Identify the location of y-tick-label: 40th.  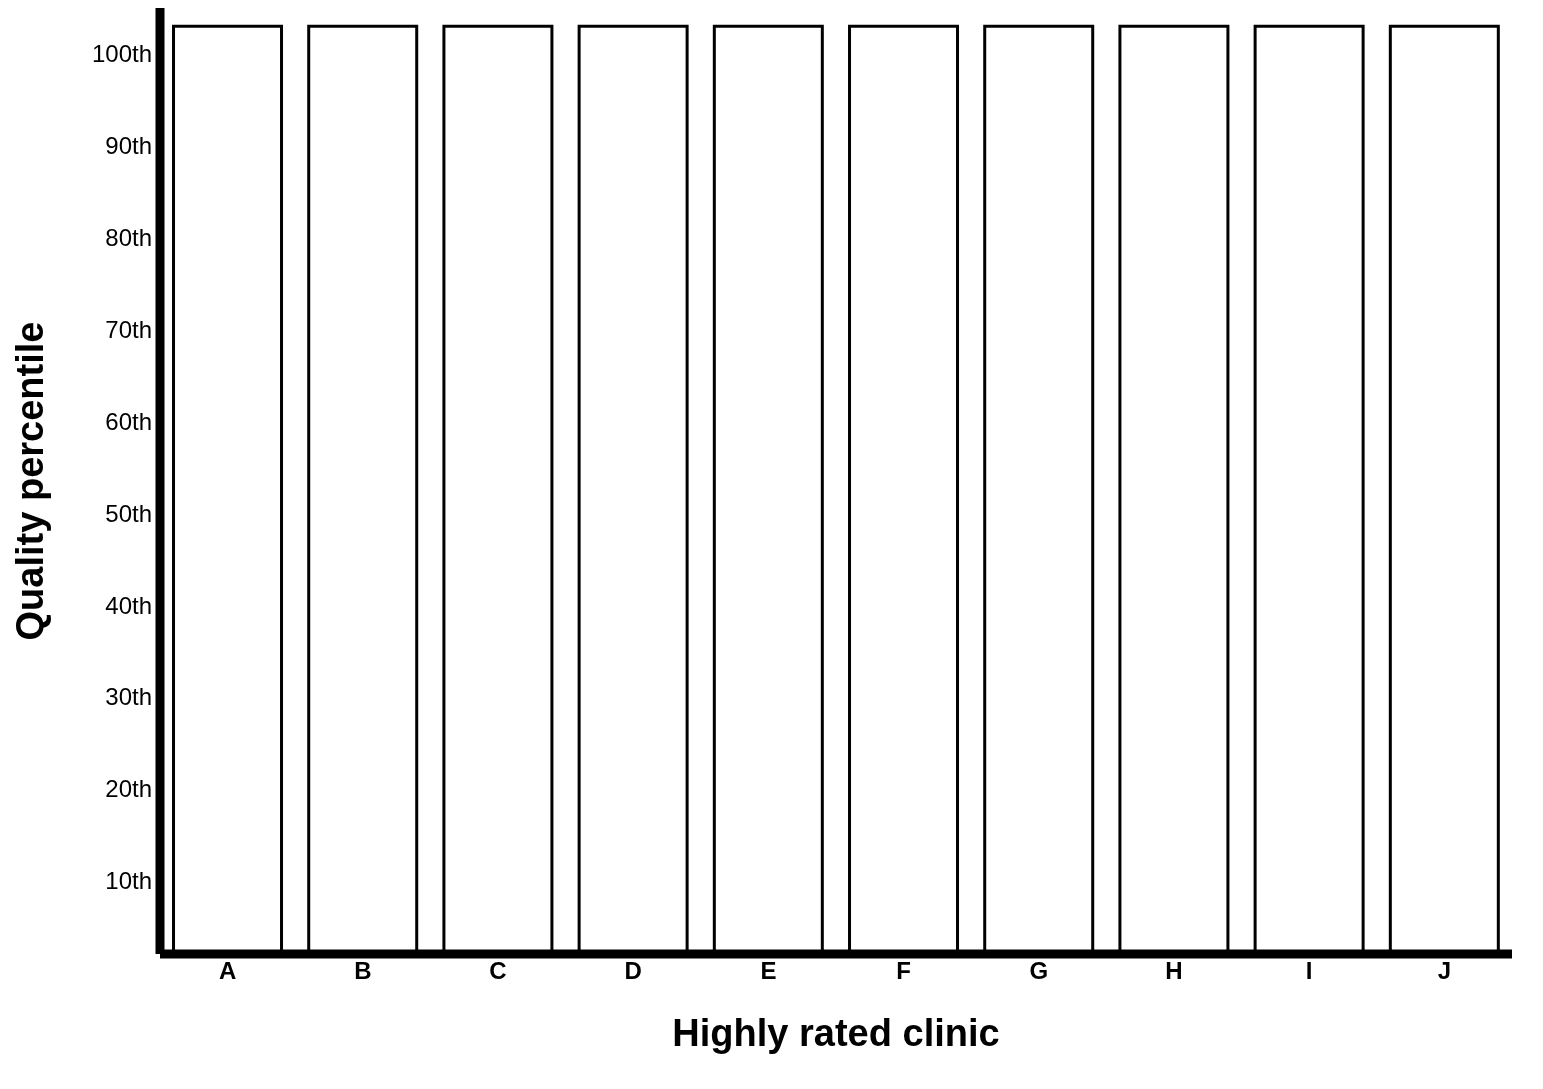
(128, 605).